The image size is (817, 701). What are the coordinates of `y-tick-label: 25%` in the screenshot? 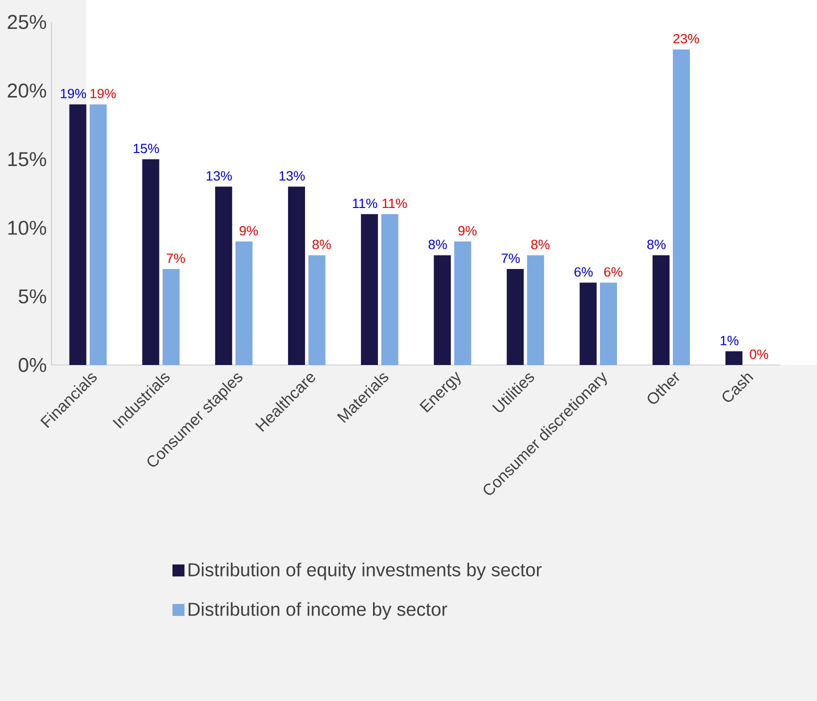 It's located at (27, 22).